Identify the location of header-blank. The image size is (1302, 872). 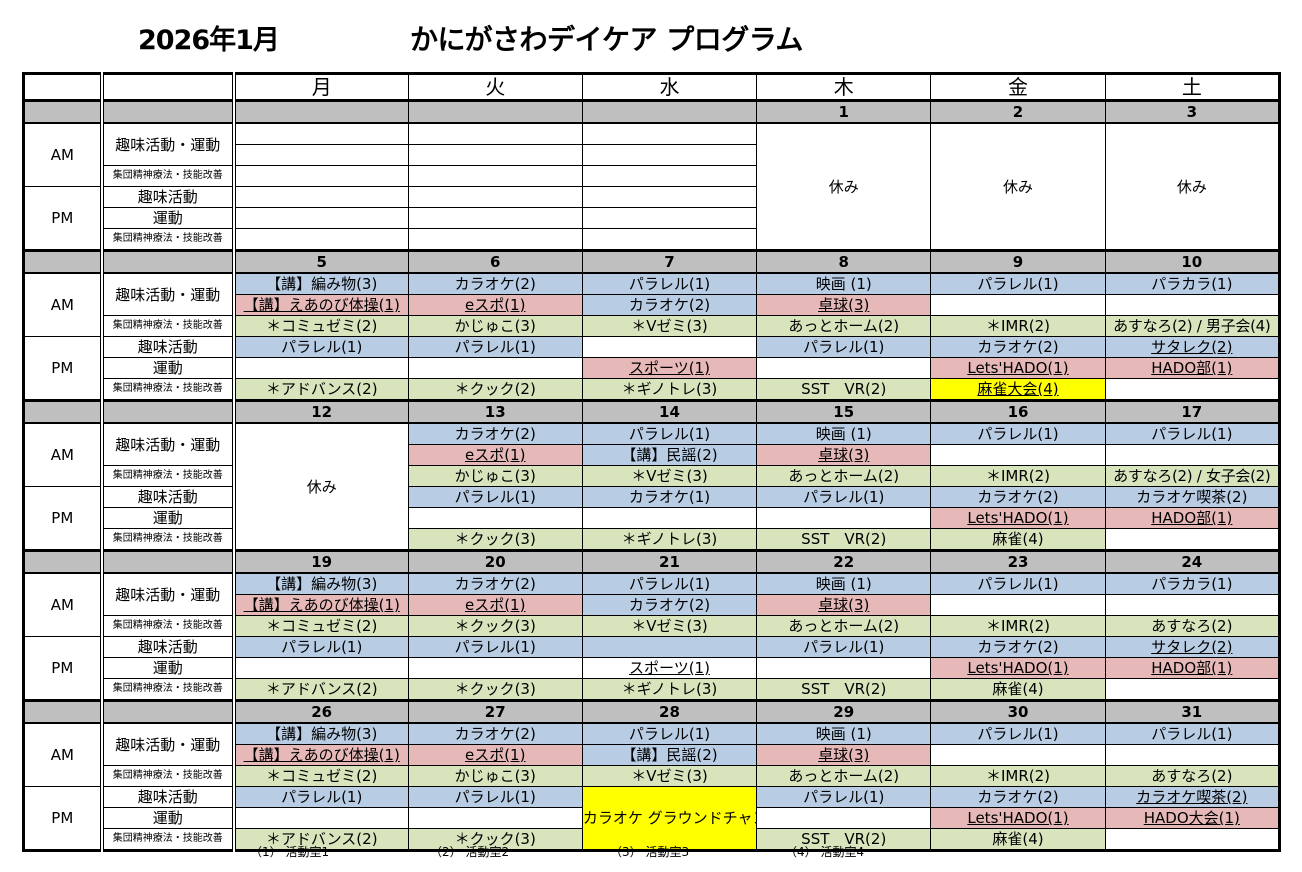
(168, 87).